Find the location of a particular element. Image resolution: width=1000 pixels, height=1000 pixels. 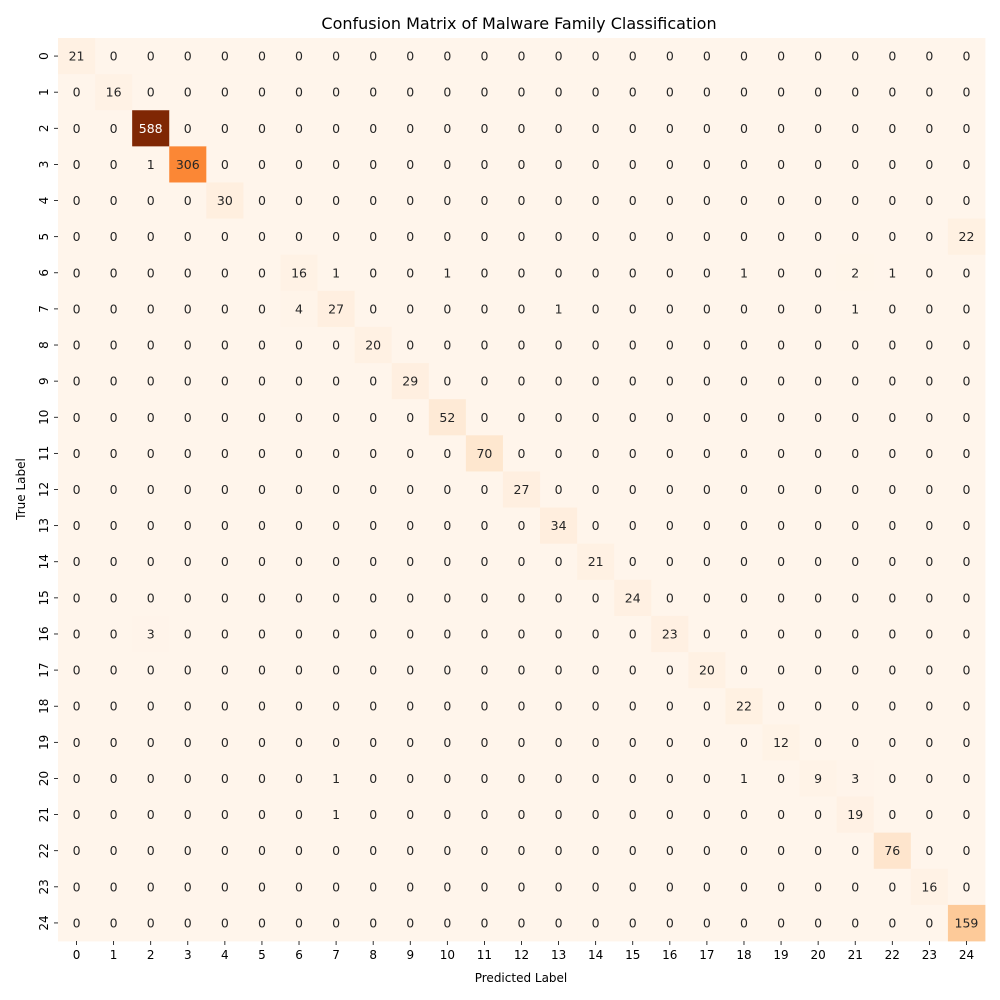

cell-value-6-22: 1 is located at coordinates (892, 272).